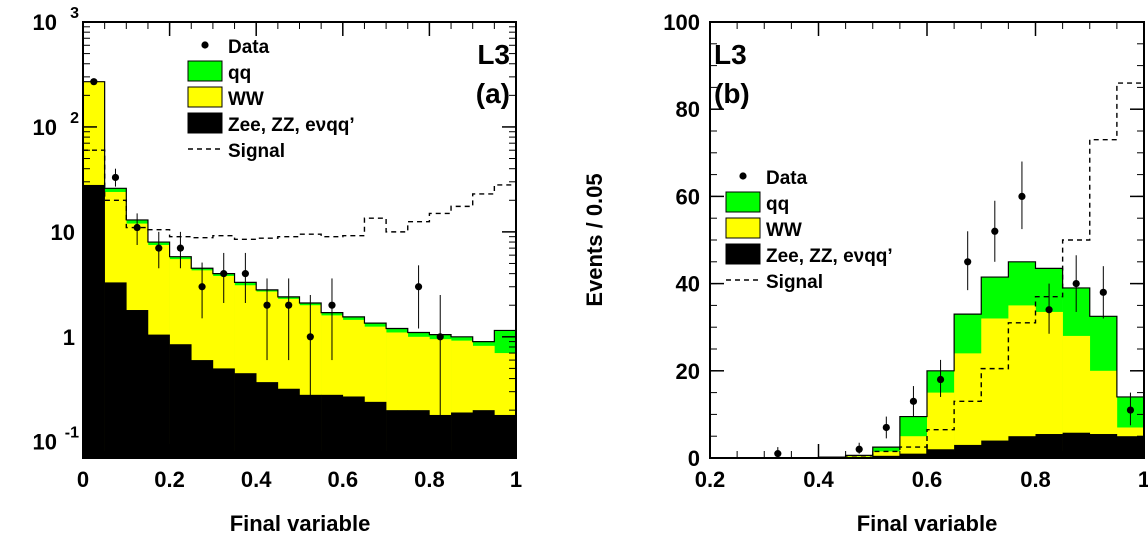  Describe the element at coordinates (239, 73) in the screenshot. I see `panel-a-legend-label: qq` at that location.